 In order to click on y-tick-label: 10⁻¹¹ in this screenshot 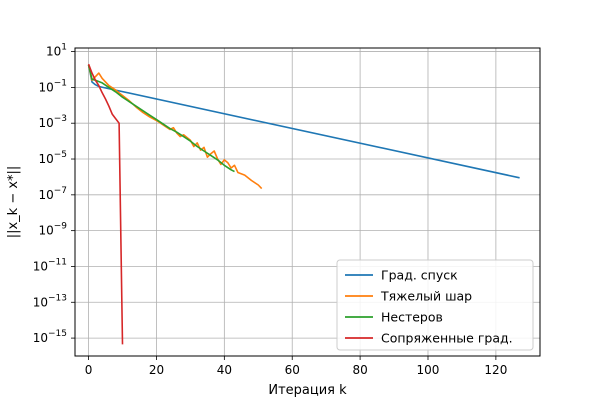, I will do `click(50, 265)`.